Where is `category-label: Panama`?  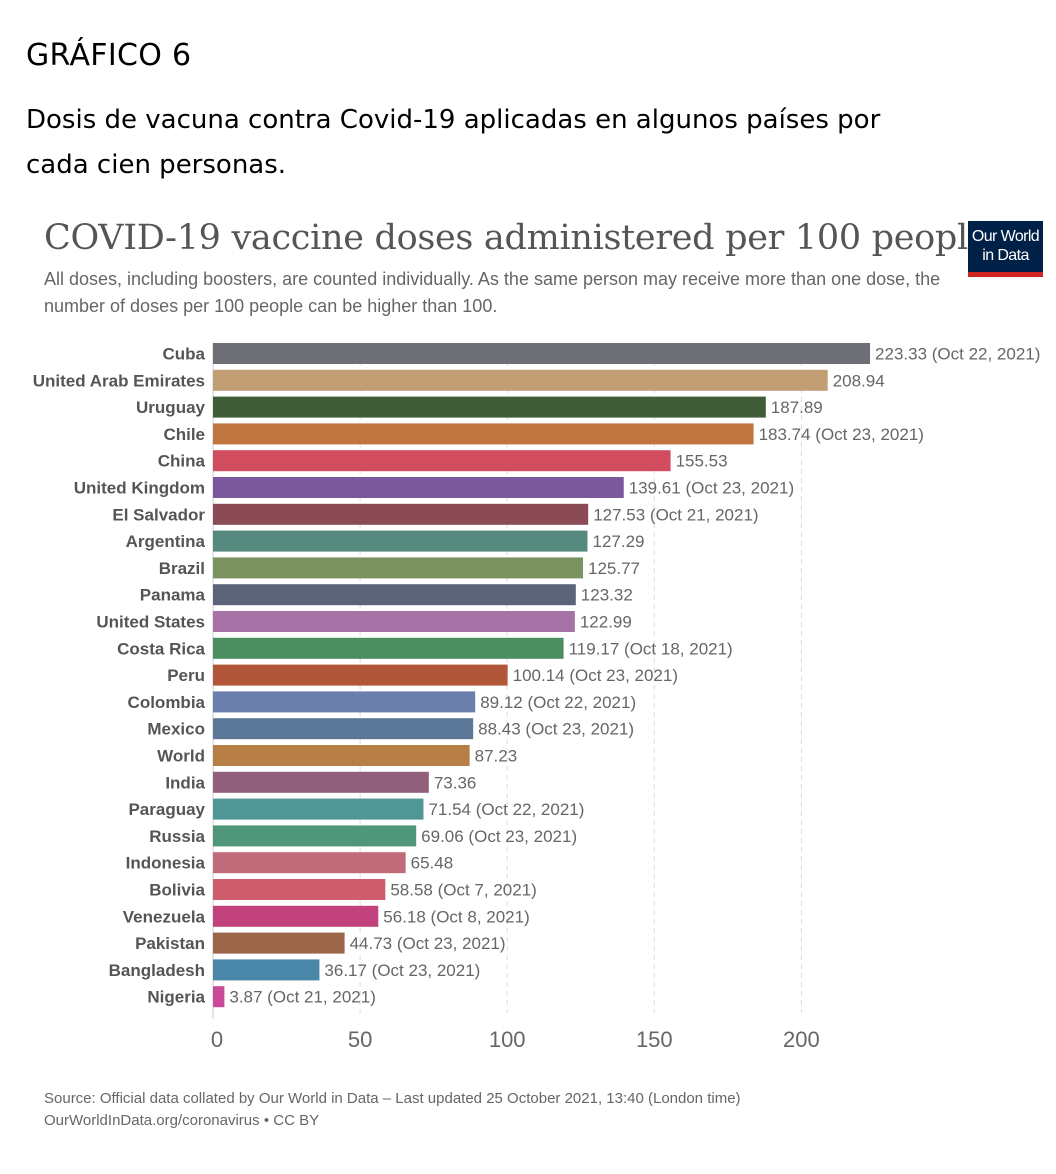
category-label: Panama is located at coordinates (173, 595).